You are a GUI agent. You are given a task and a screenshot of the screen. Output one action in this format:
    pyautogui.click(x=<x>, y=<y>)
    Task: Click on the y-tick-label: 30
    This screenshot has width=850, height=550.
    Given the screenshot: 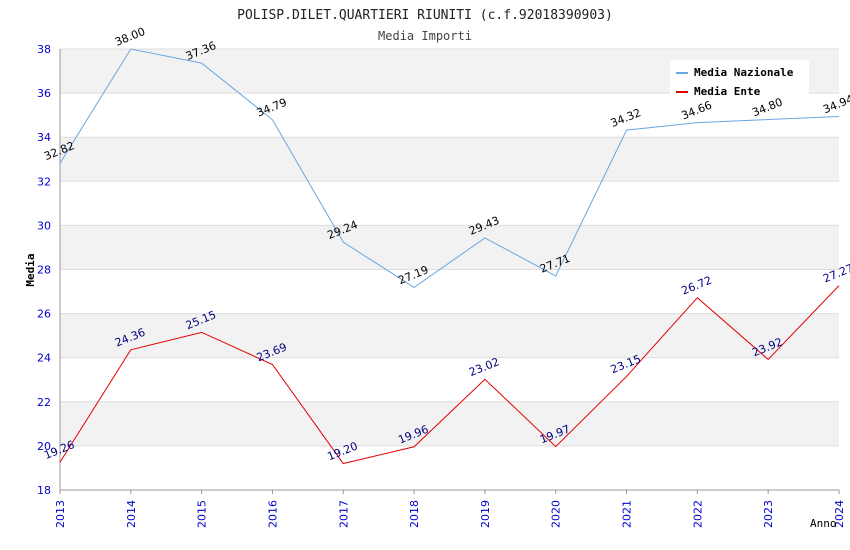 What is the action you would take?
    pyautogui.click(x=44, y=225)
    